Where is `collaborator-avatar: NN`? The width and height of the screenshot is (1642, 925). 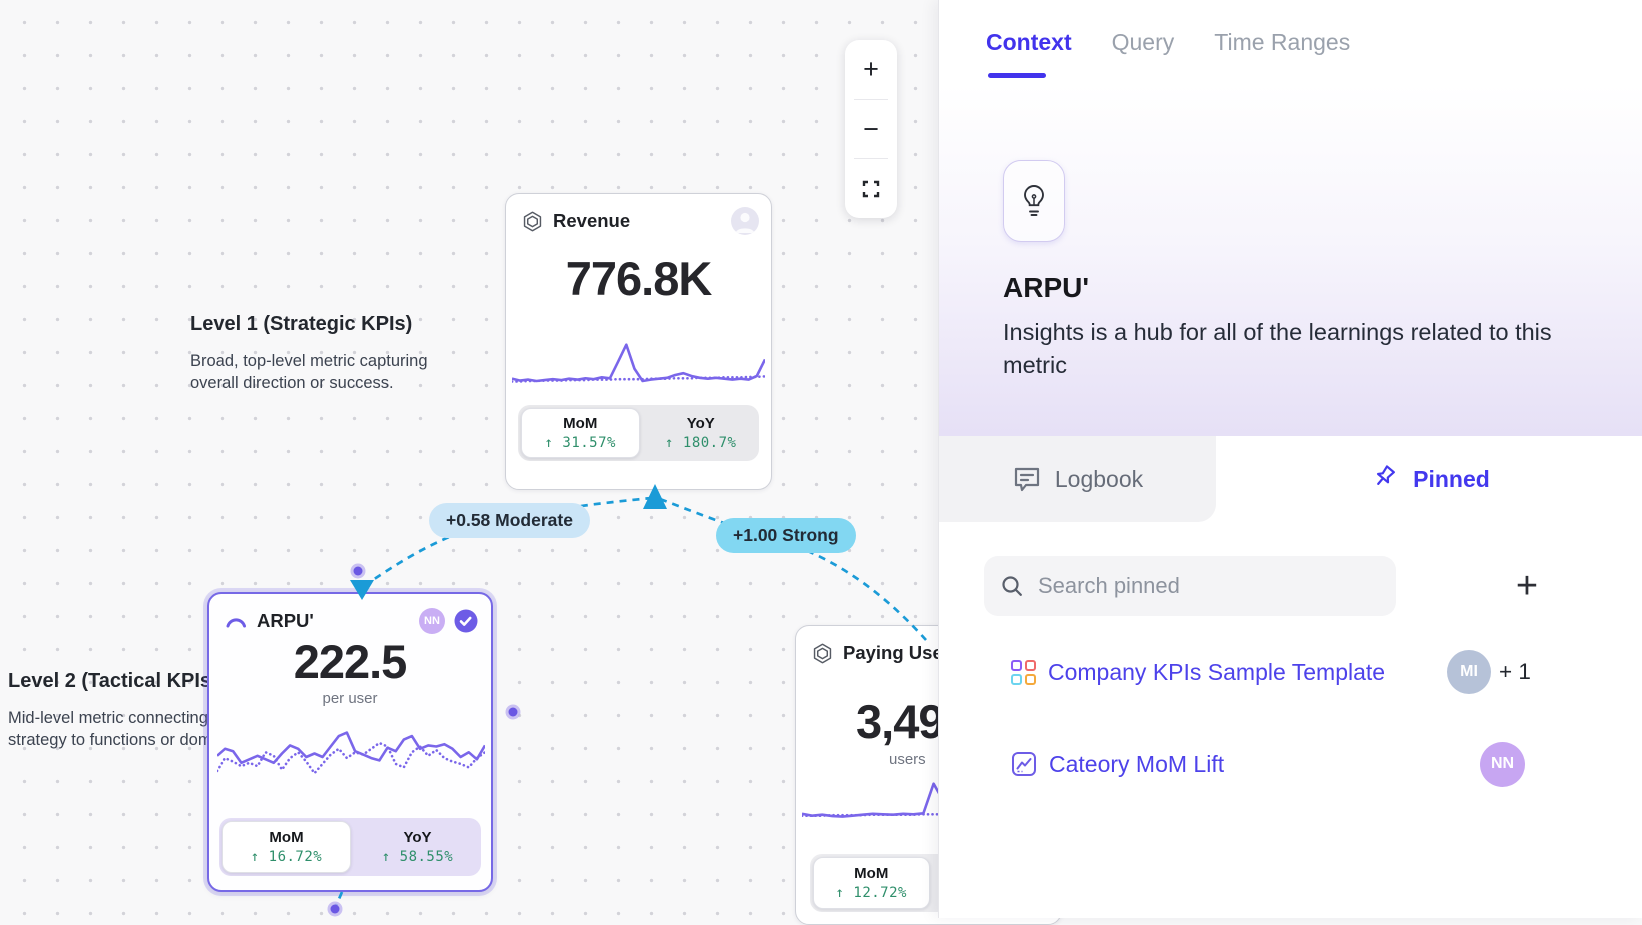 collaborator-avatar: NN is located at coordinates (432, 621).